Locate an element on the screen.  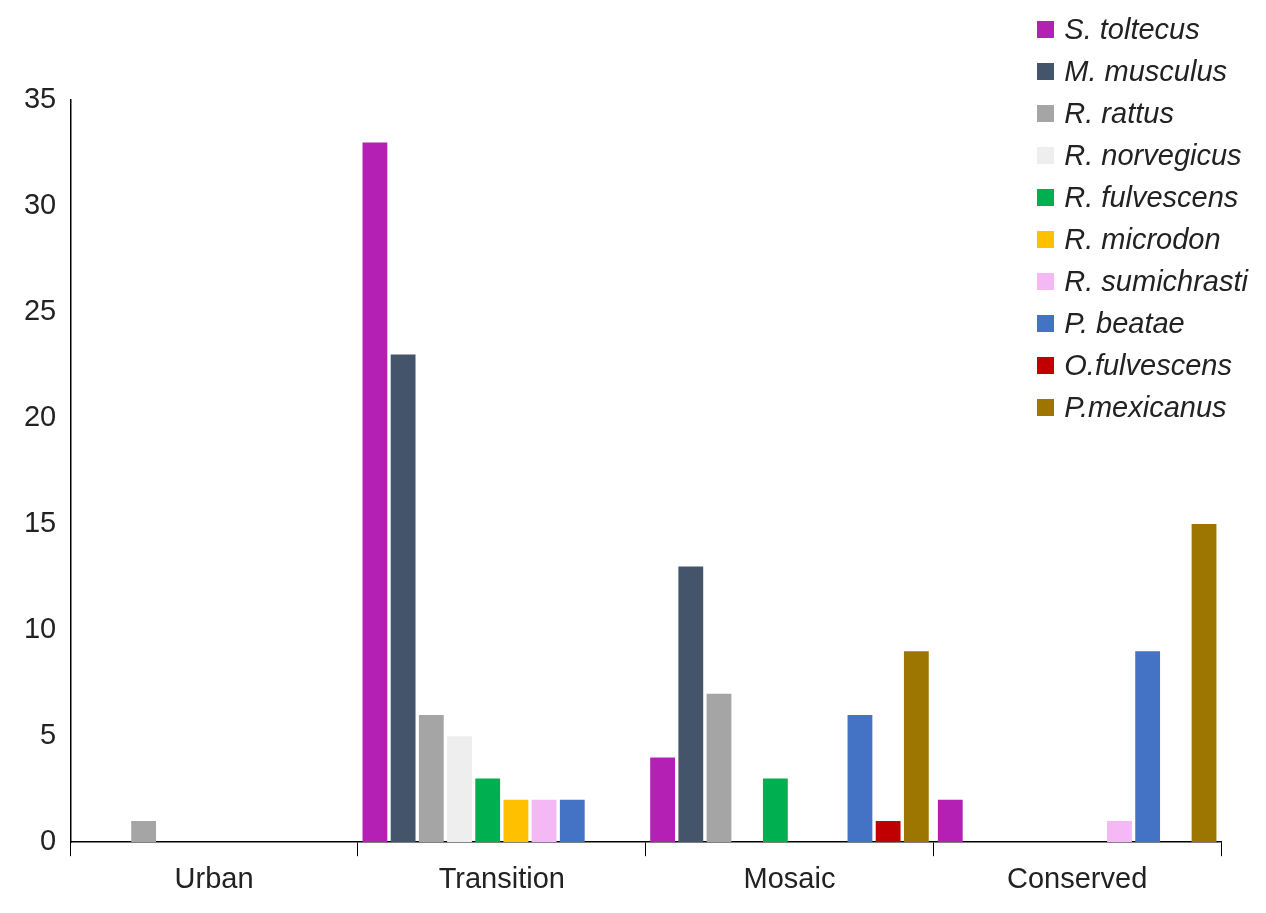
x-tick-label: Transition is located at coordinates (501, 877).